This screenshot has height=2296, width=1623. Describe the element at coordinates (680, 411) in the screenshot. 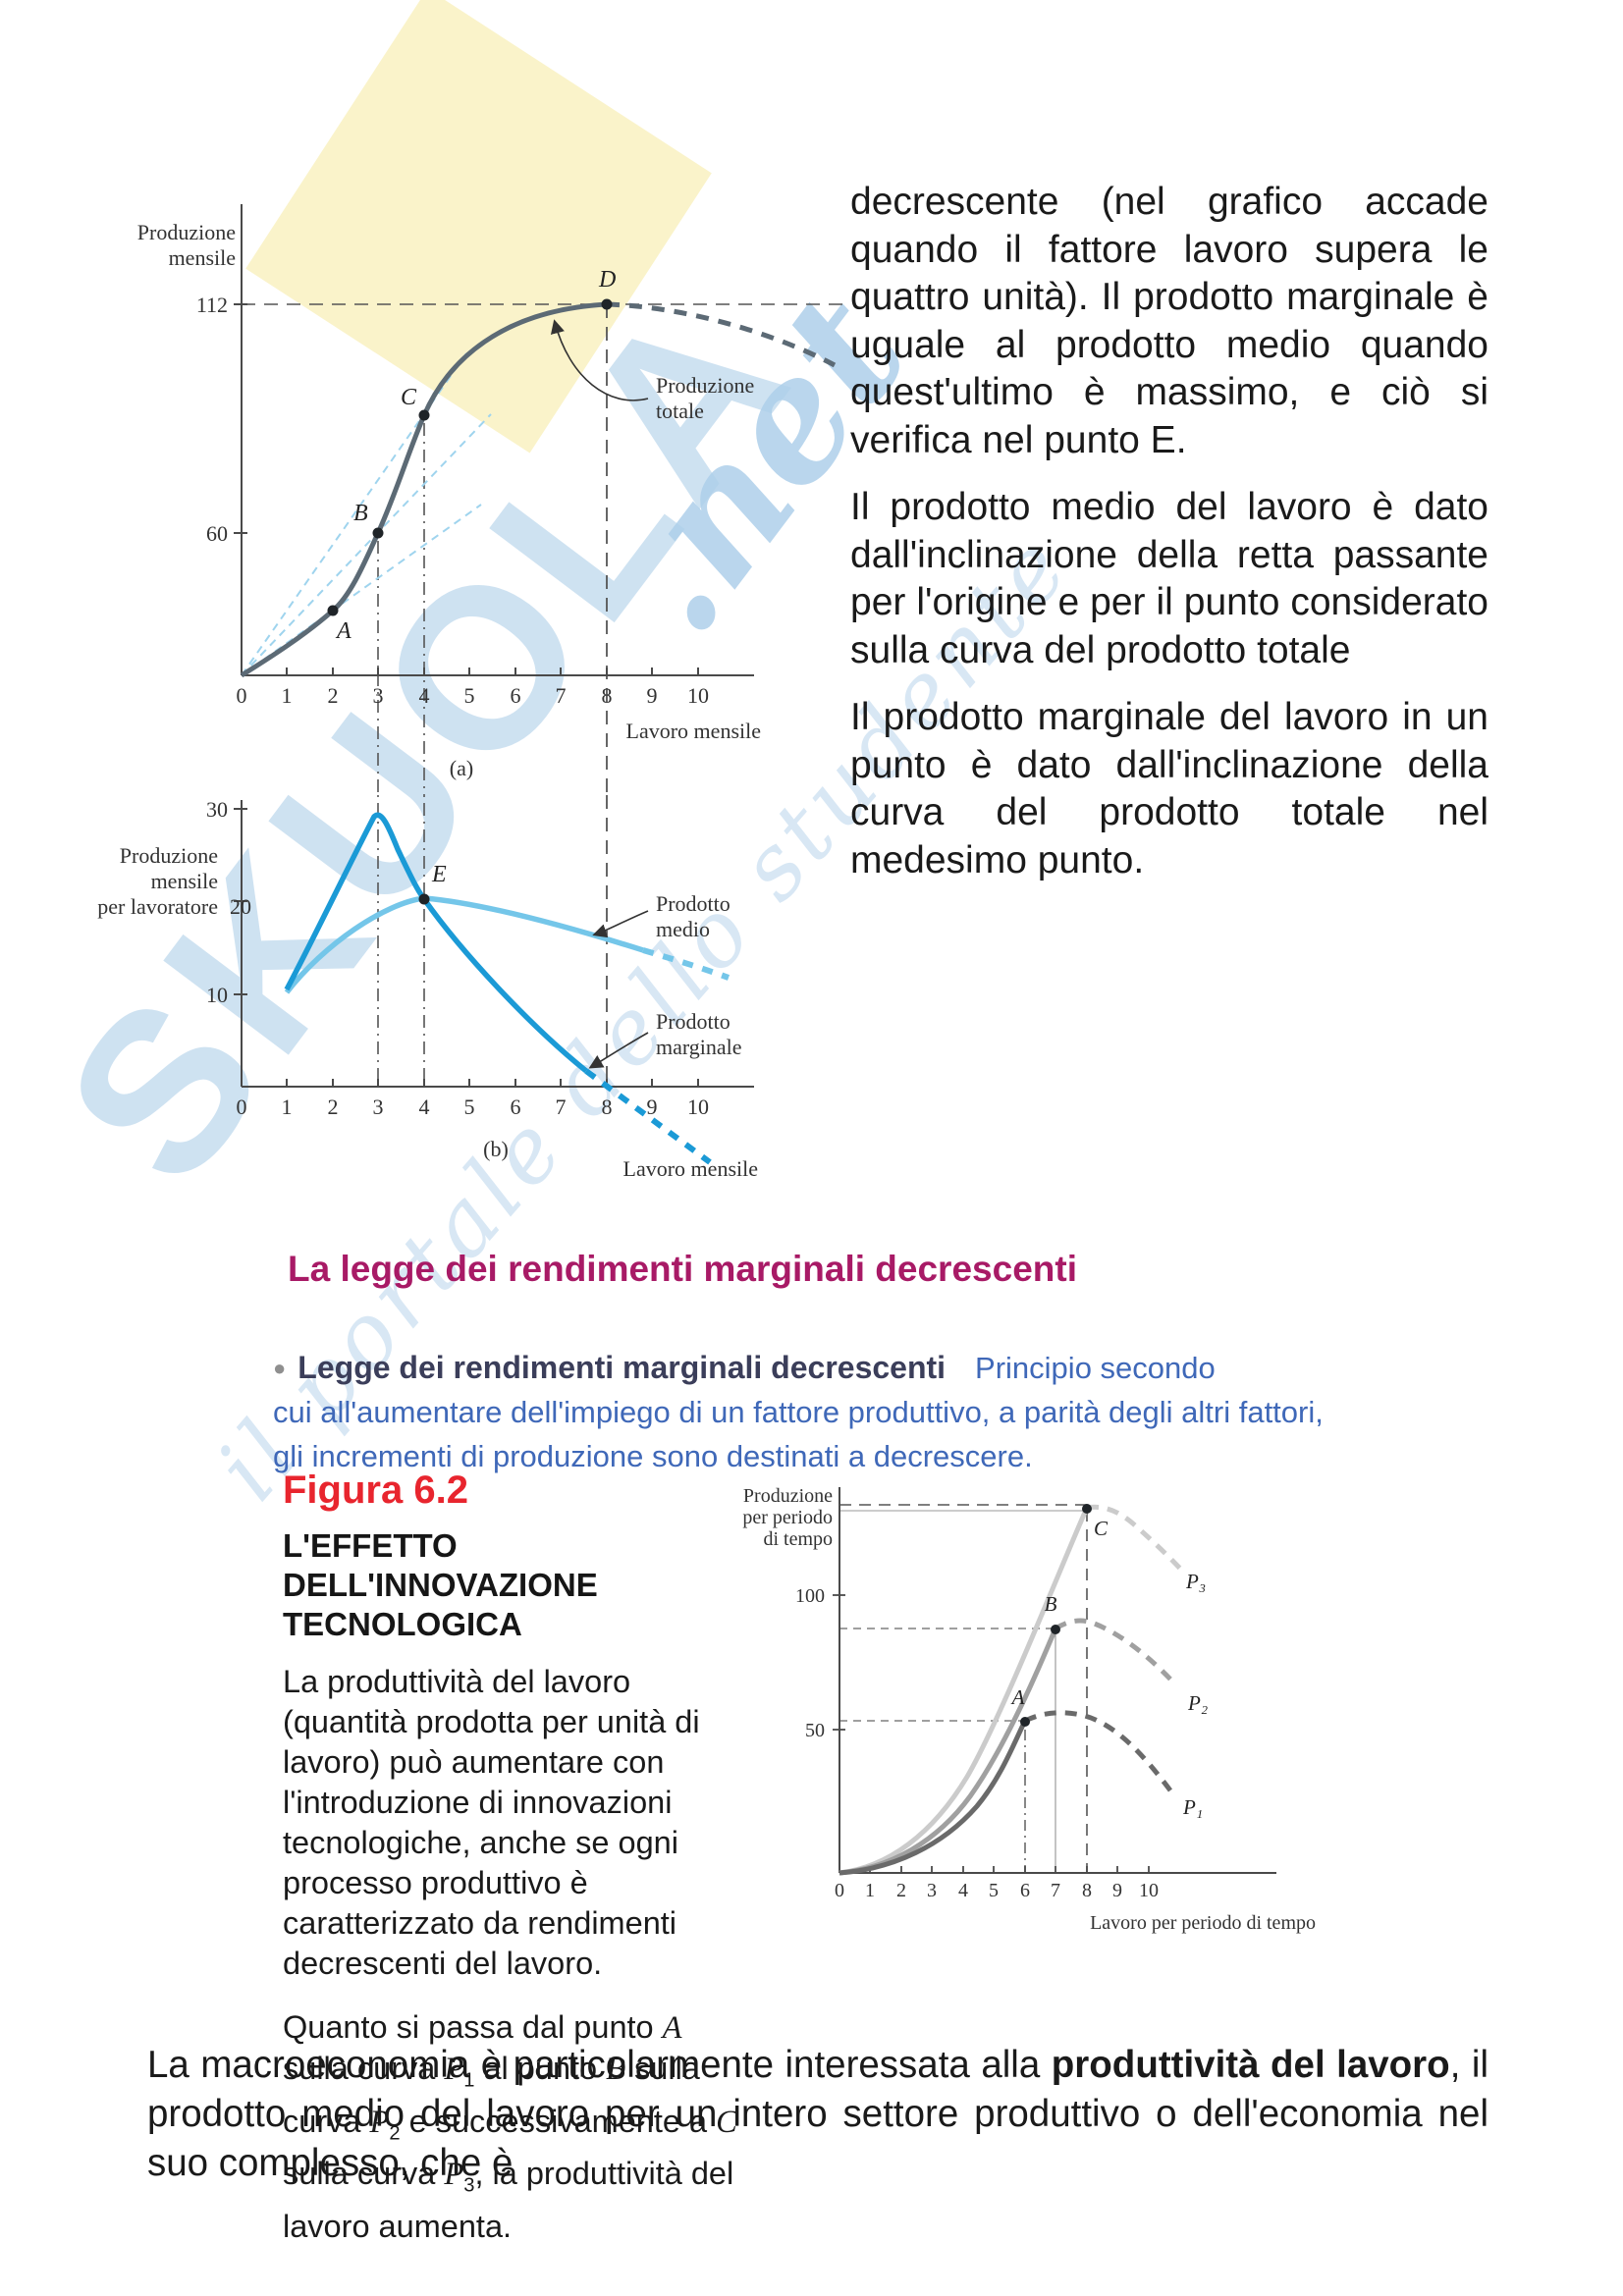

I see `total-product-label-2: totale` at that location.